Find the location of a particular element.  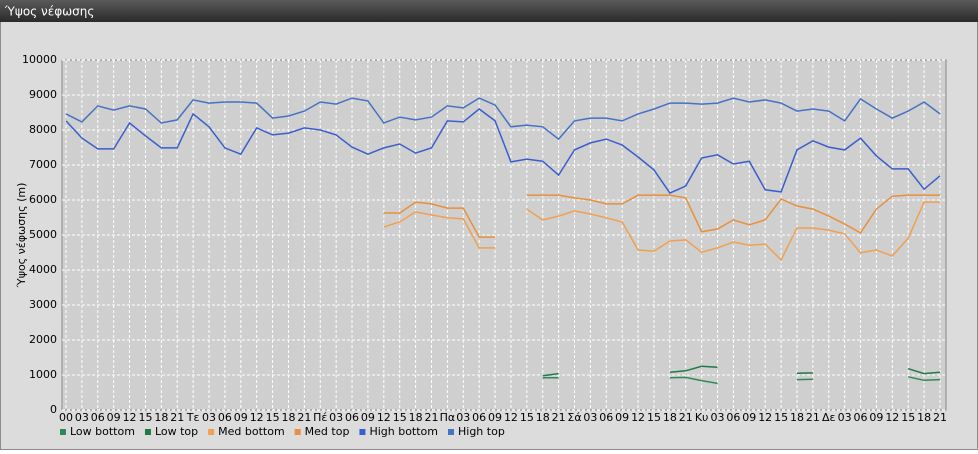

y-axis-label: Ύψος νέφωσης (m) is located at coordinates (21, 236).